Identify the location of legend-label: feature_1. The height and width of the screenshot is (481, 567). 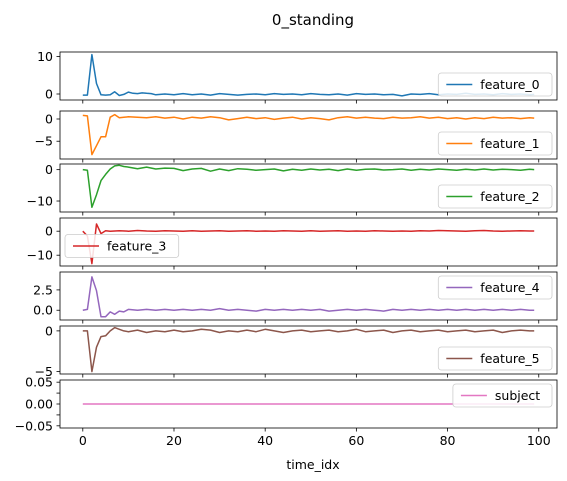
(509, 143).